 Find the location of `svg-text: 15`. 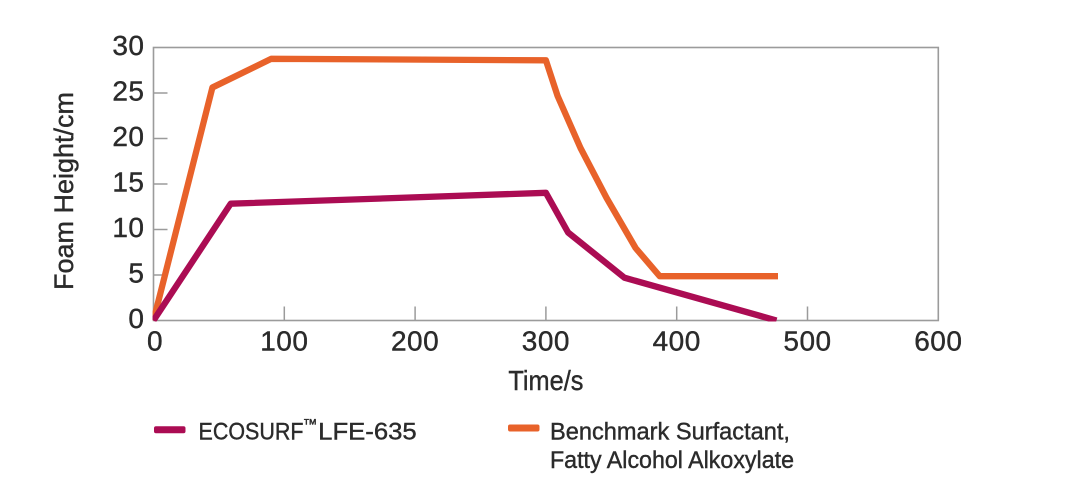

svg-text: 15 is located at coordinates (128, 182).